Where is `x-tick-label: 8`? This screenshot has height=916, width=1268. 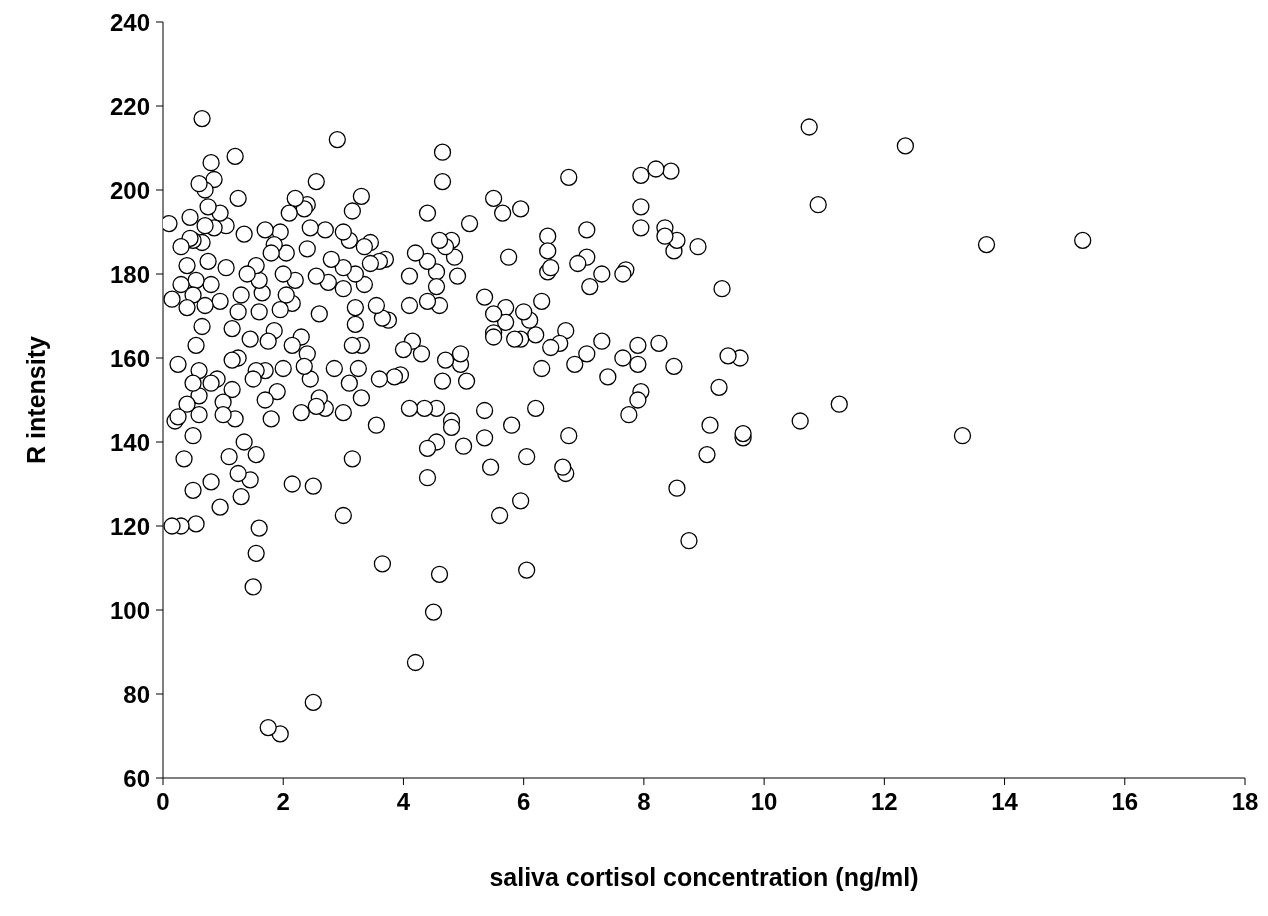 x-tick-label: 8 is located at coordinates (644, 802).